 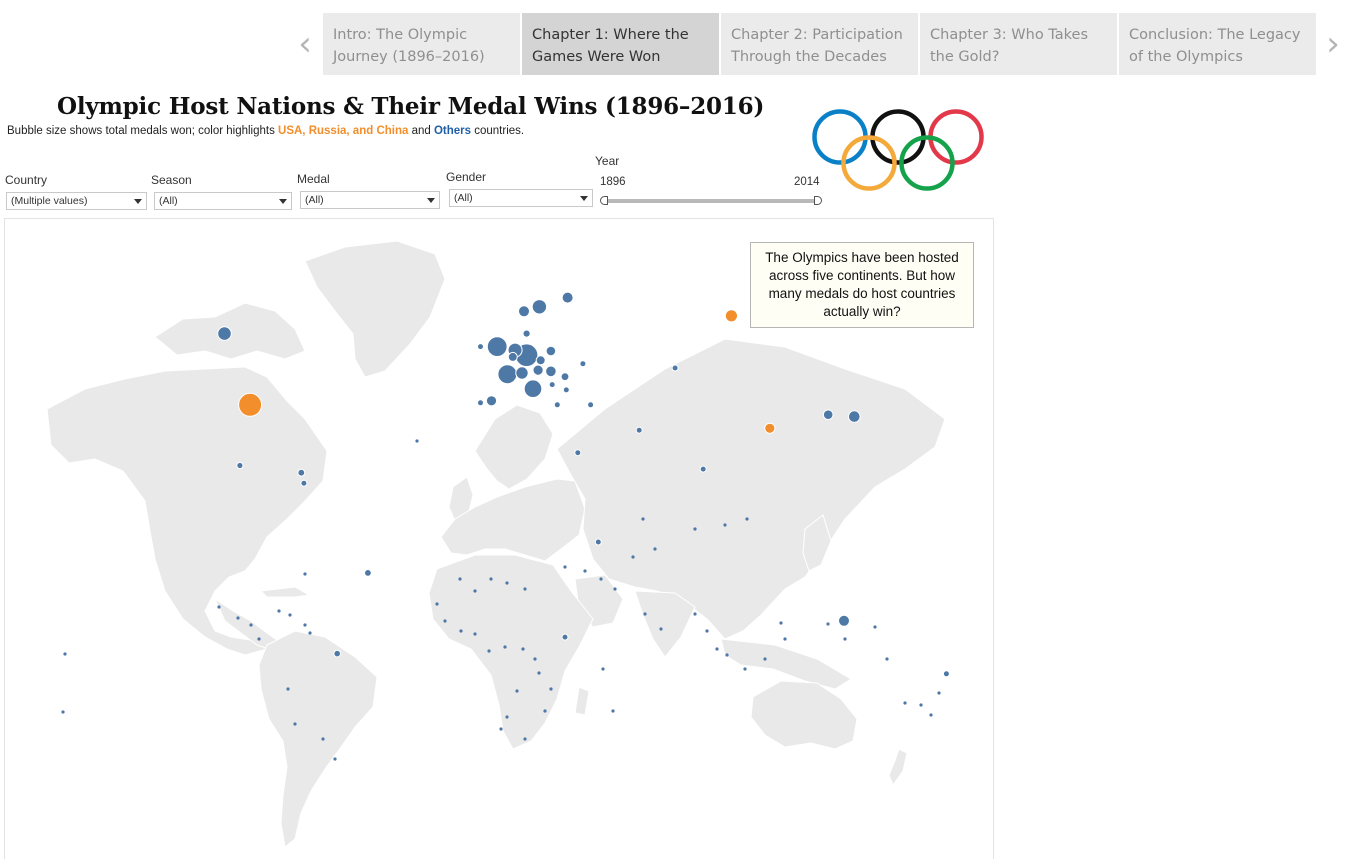 I want to click on bubble-kenya: Kenya, so click(x=598, y=542).